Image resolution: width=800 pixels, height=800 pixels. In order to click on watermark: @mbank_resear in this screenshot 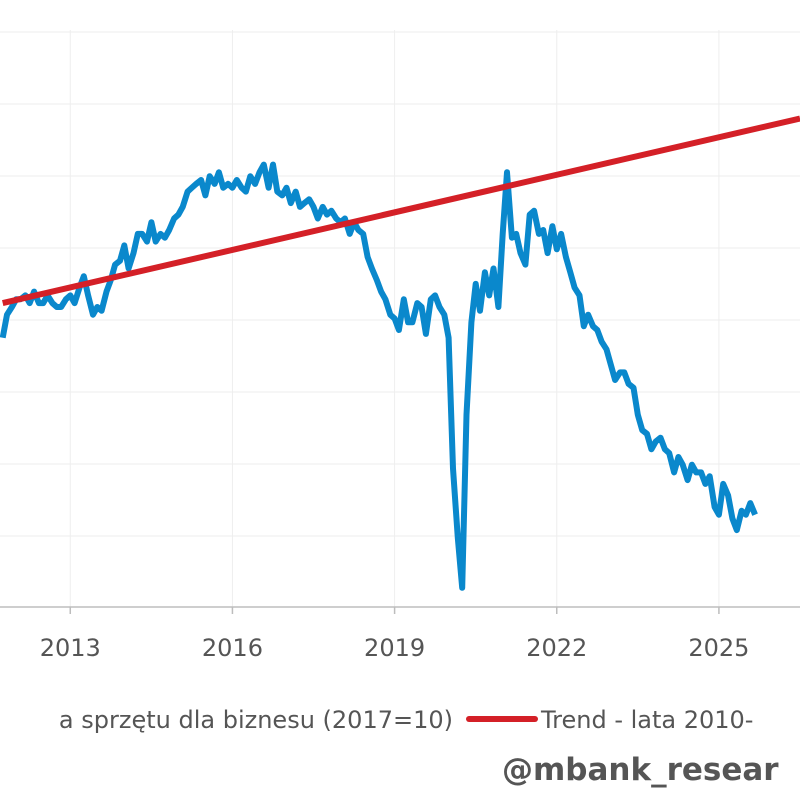, I will do `click(640, 770)`.